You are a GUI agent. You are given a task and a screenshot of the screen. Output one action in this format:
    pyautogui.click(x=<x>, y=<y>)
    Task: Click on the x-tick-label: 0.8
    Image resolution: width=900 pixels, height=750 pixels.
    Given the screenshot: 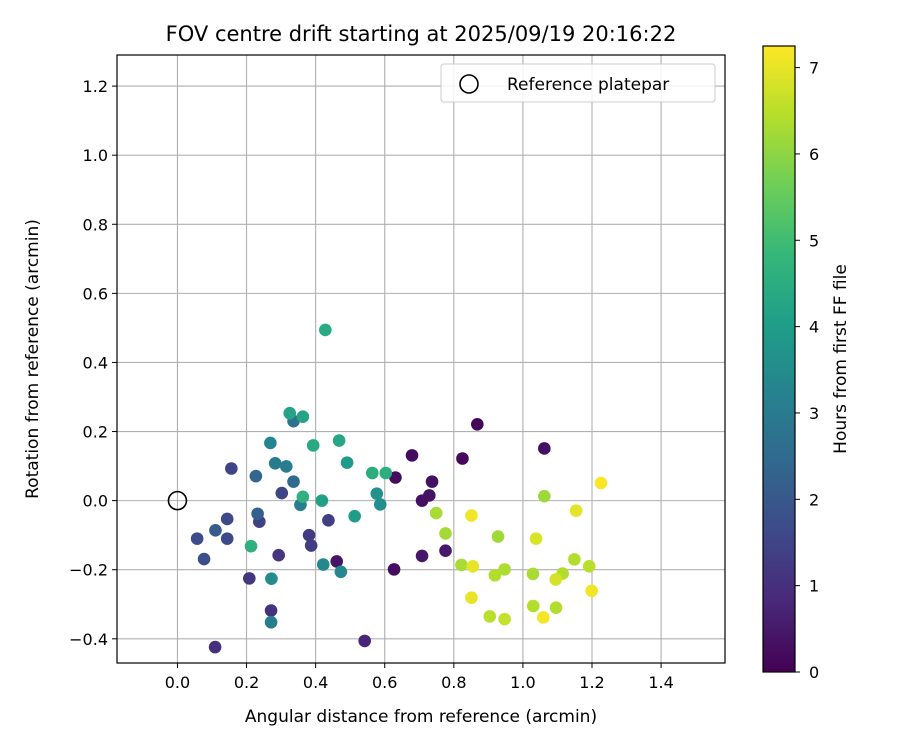 What is the action you would take?
    pyautogui.click(x=453, y=682)
    